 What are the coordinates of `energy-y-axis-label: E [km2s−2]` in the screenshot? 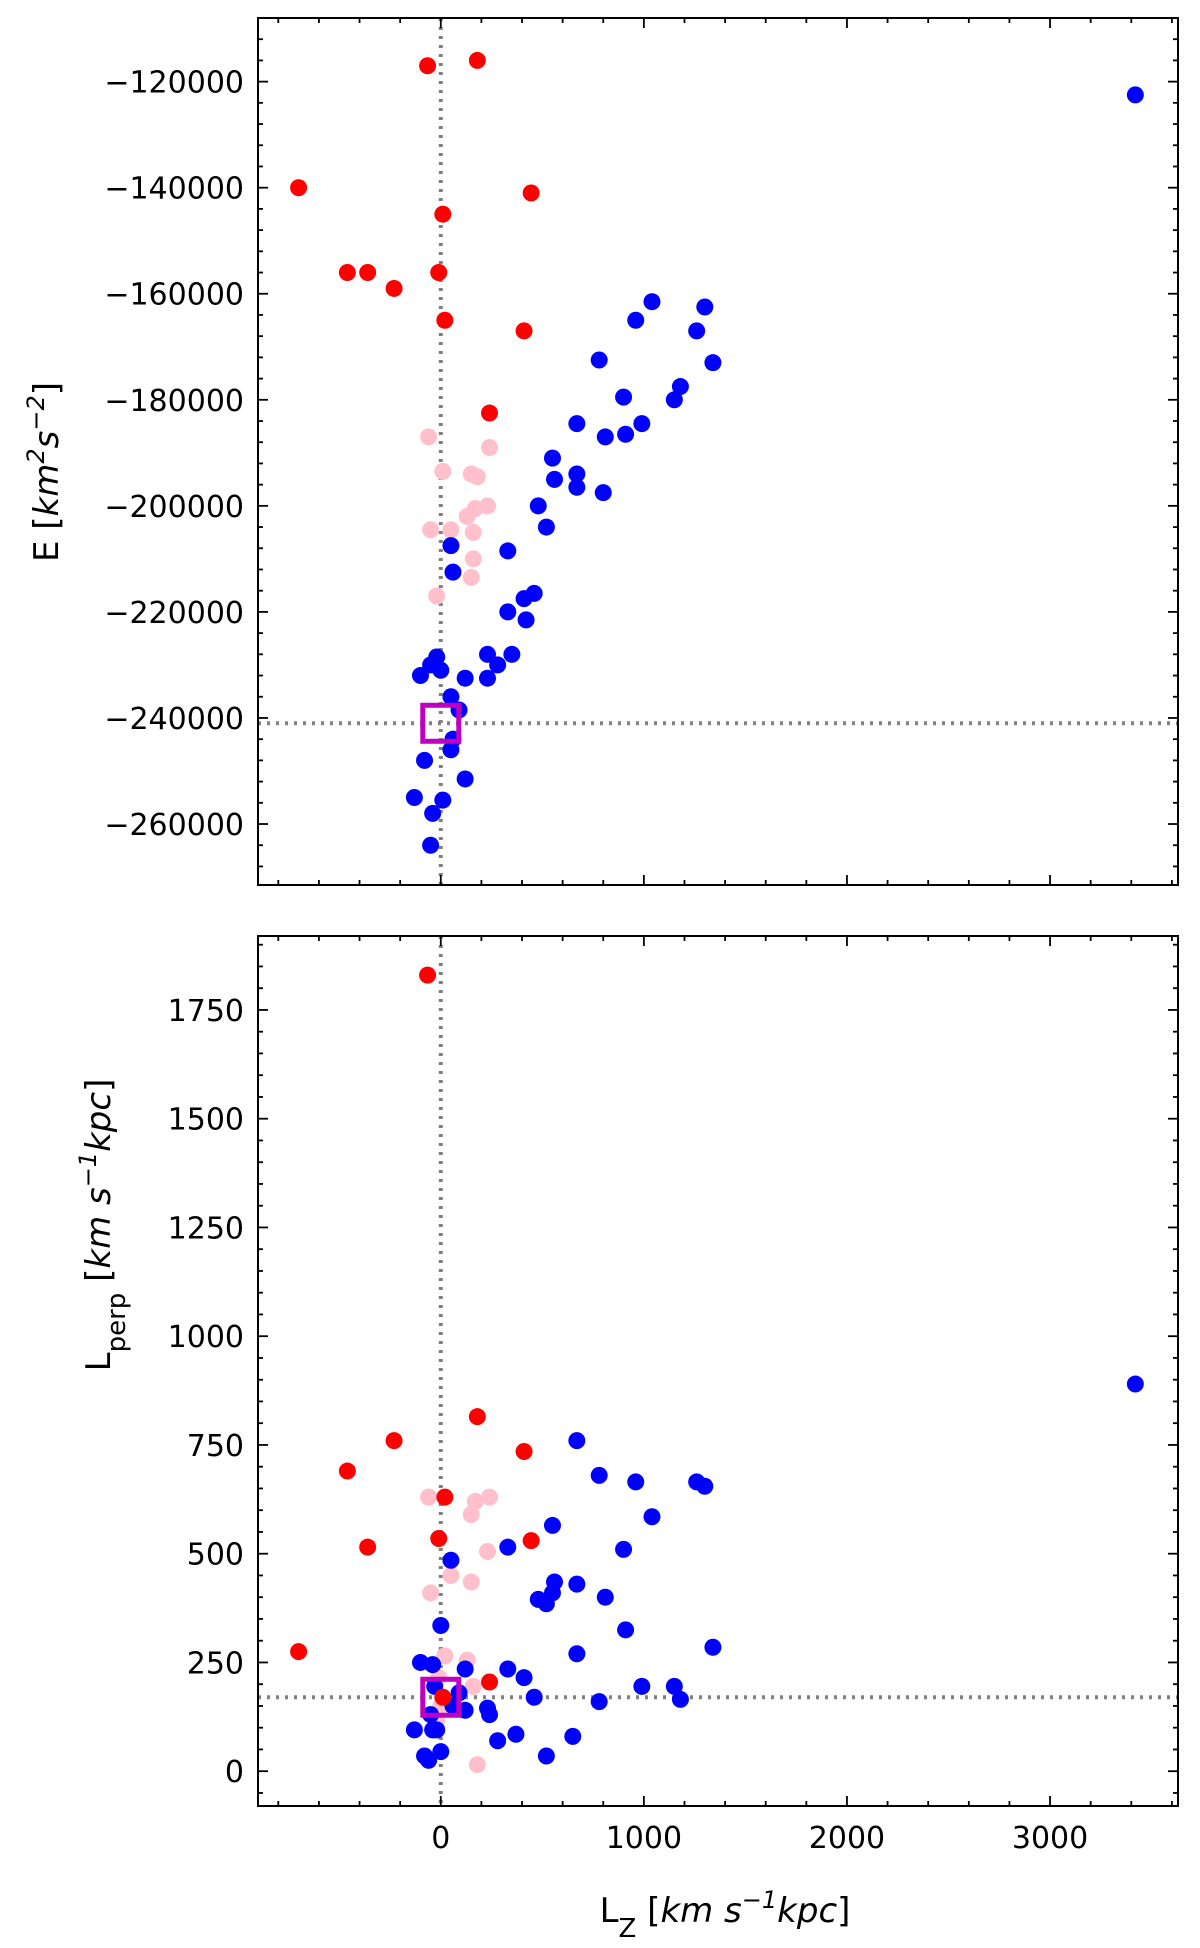 It's located at (44, 472).